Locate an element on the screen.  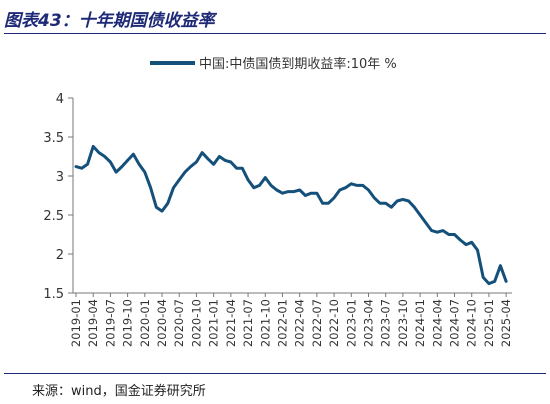
y-tick-label: 1.5 is located at coordinates (53, 294).